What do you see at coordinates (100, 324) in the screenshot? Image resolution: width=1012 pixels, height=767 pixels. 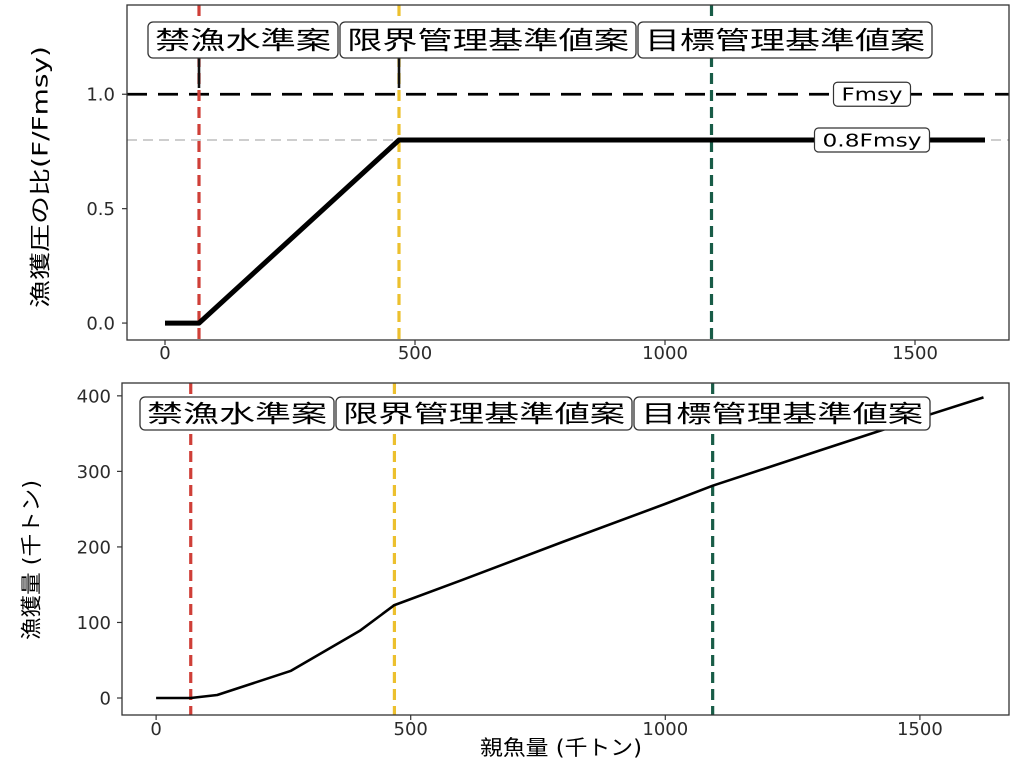 I see `y-tick-label: 0.0` at bounding box center [100, 324].